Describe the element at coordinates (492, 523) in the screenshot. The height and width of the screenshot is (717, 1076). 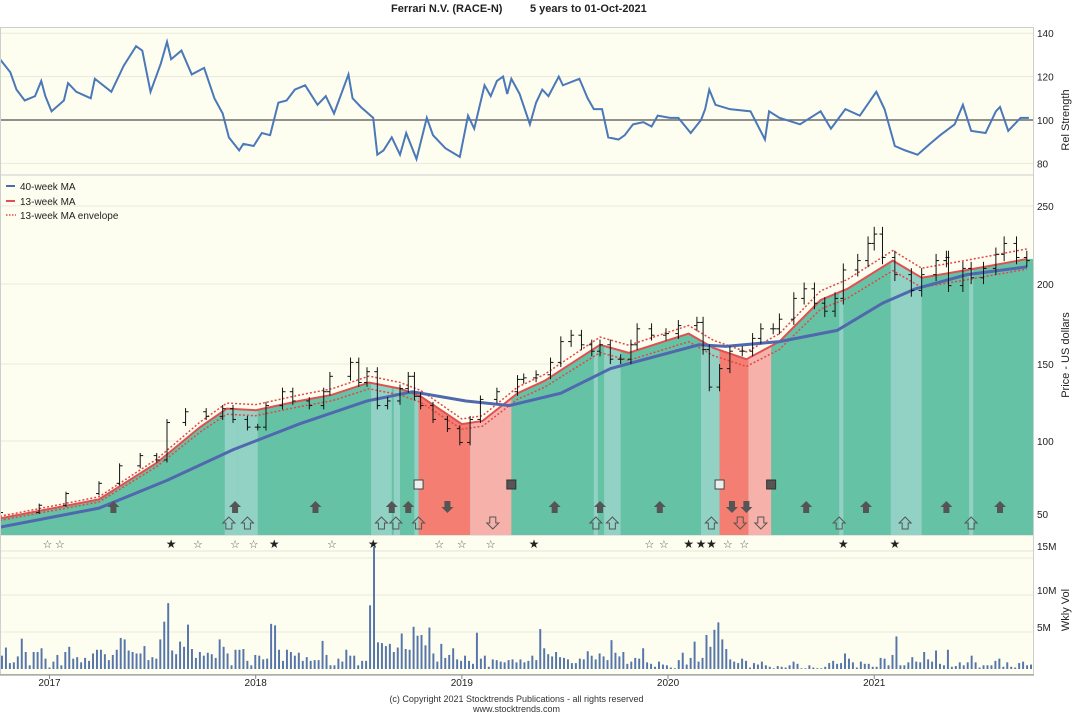
I see `down-arrow-outline-icon` at that location.